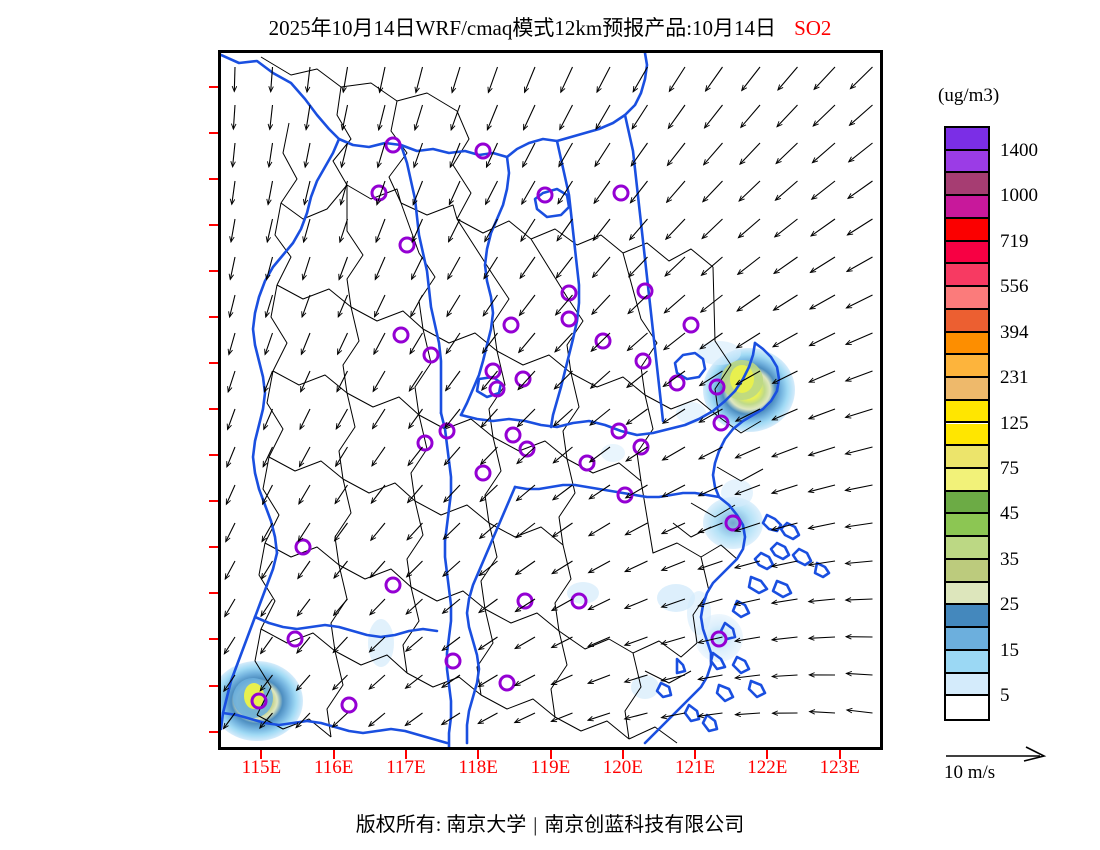 This screenshot has width=1100, height=850. Describe the element at coordinates (522, 28) in the screenshot. I see `title-main-text: 2025年10月14日WRF/cmaq模式12km预报产品:10月14日` at that location.